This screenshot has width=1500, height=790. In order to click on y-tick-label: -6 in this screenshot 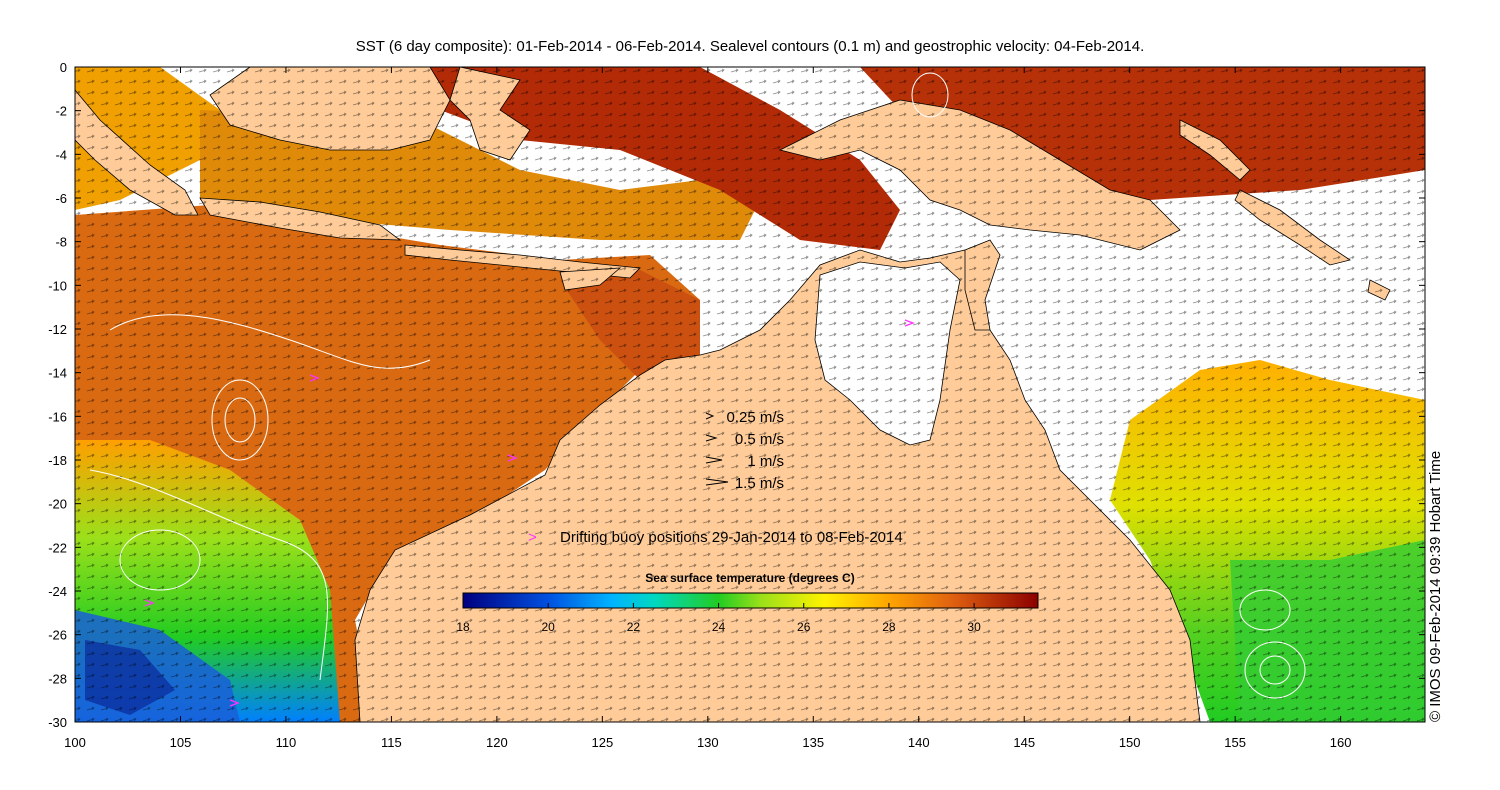, I will do `click(61, 198)`.